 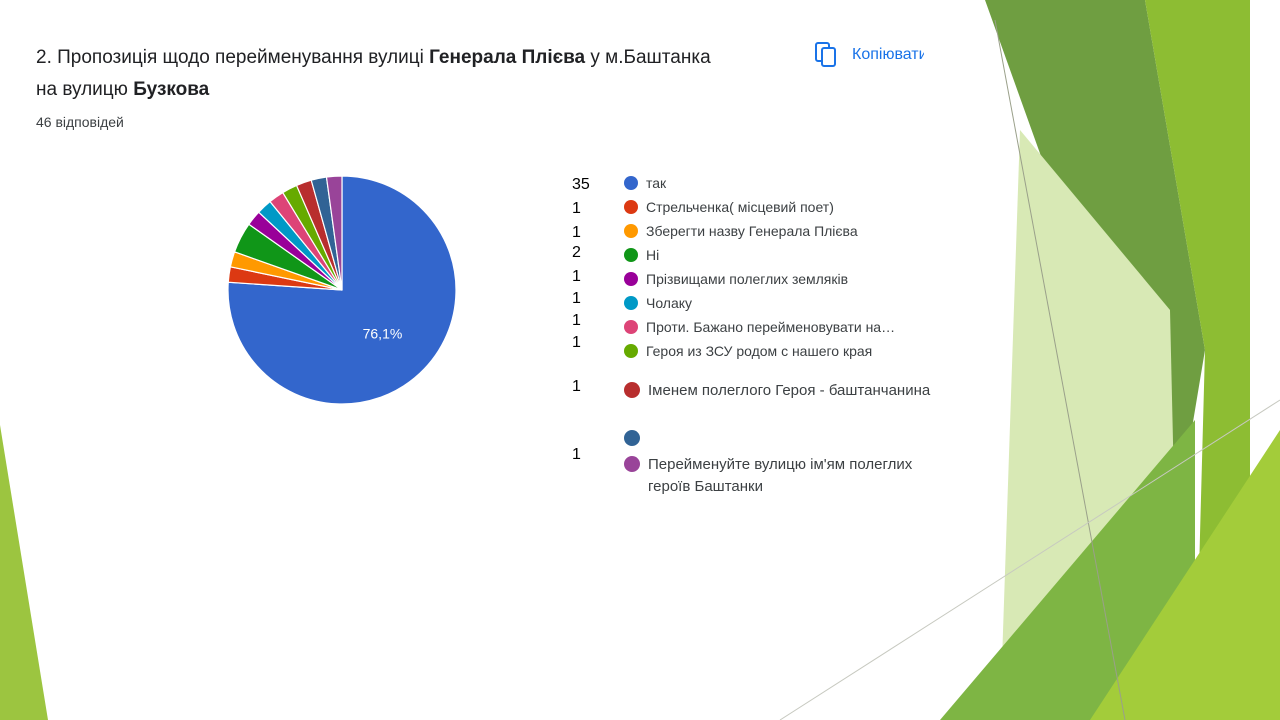 I want to click on title-new-name: Бузкова, so click(x=171, y=89).